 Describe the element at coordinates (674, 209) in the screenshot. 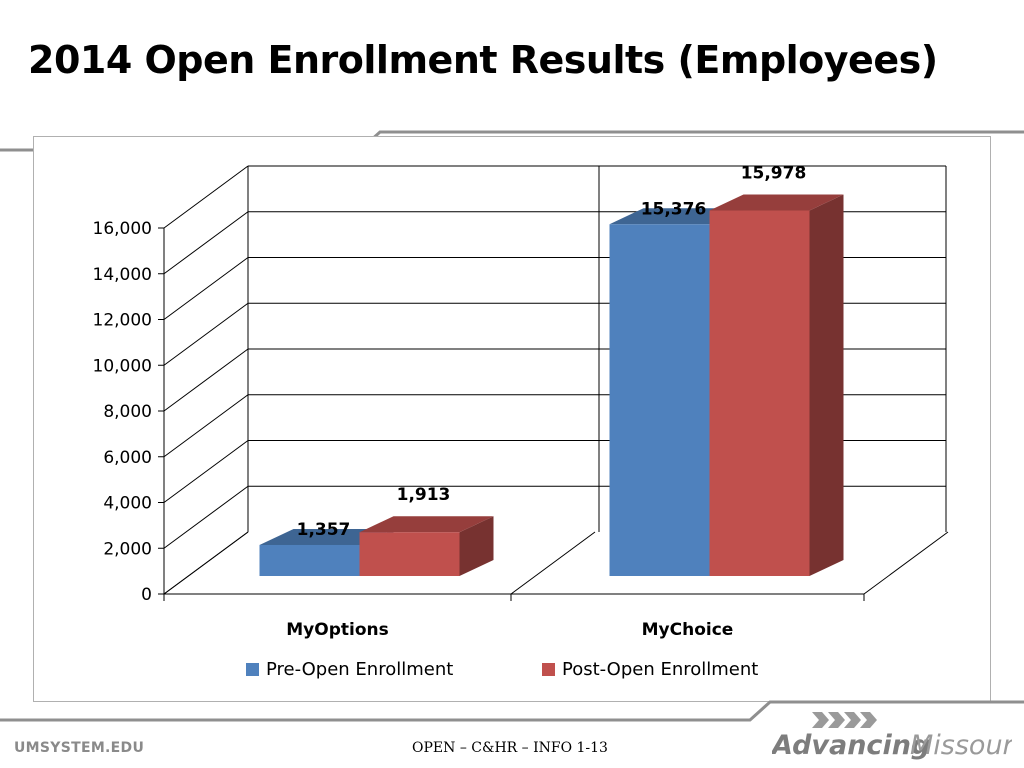

I see `data-label: 15,376` at that location.